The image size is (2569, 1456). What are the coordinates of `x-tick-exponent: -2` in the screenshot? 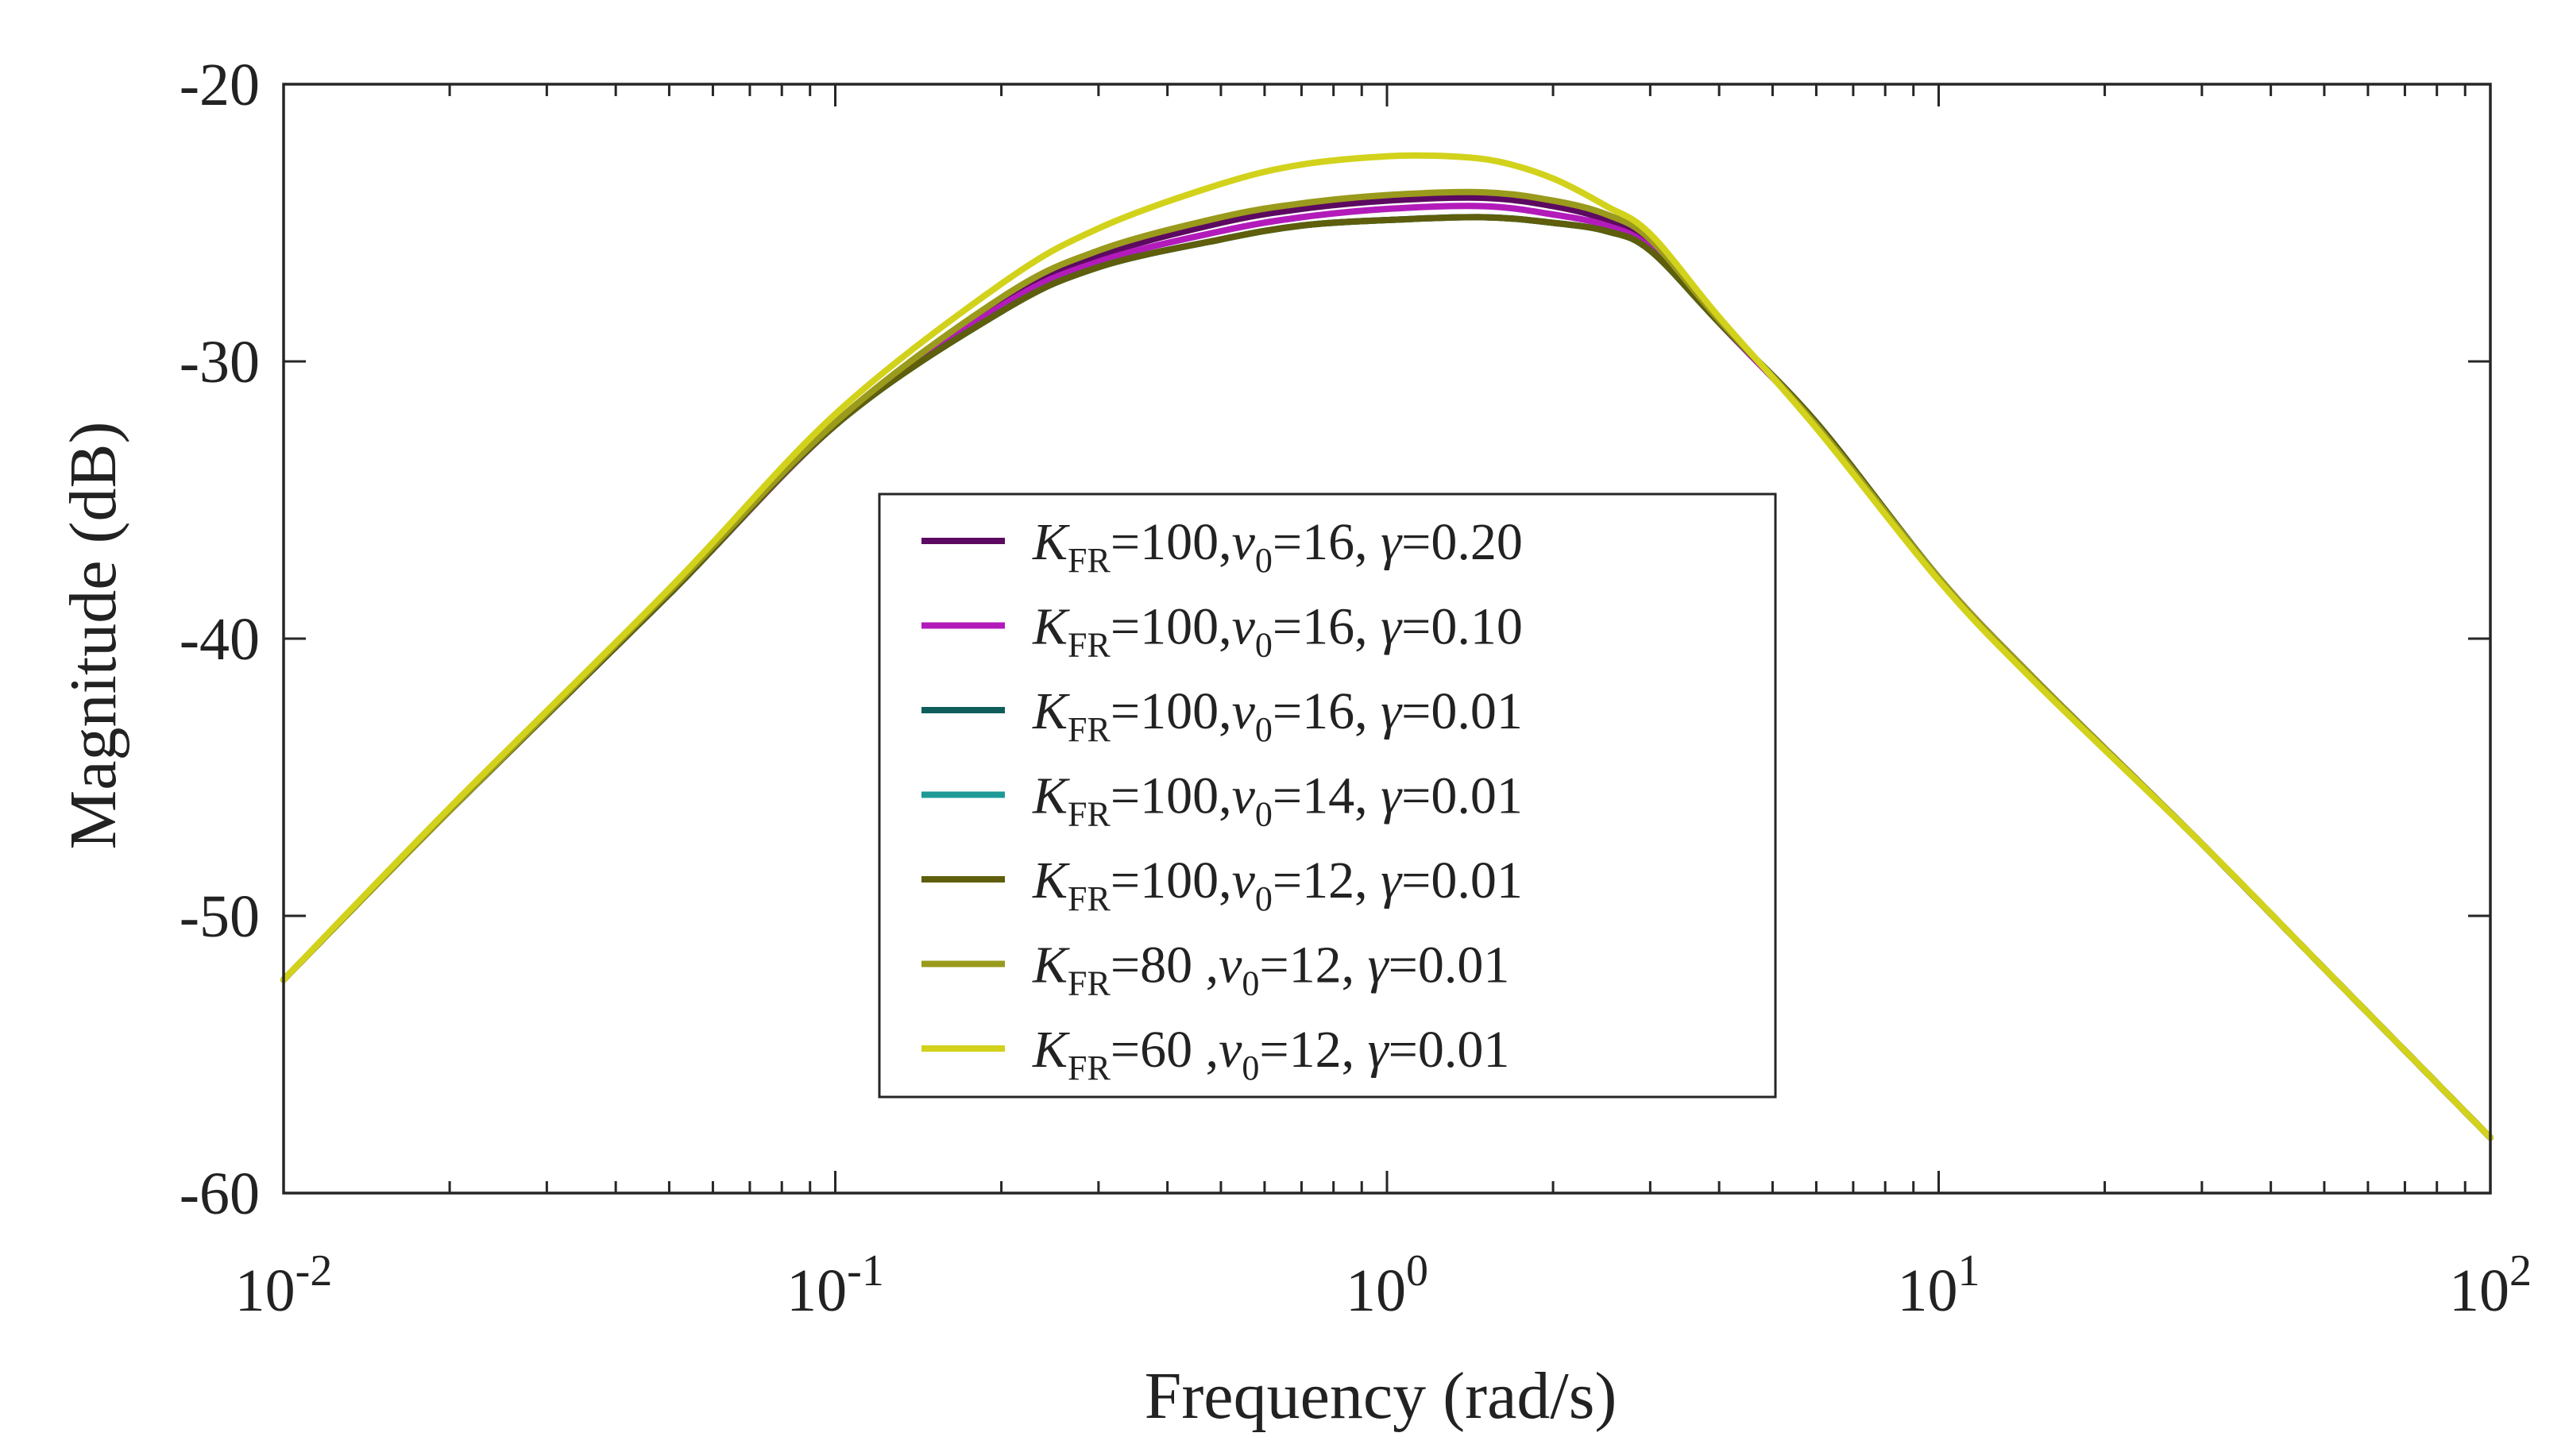 It's located at (314, 1271).